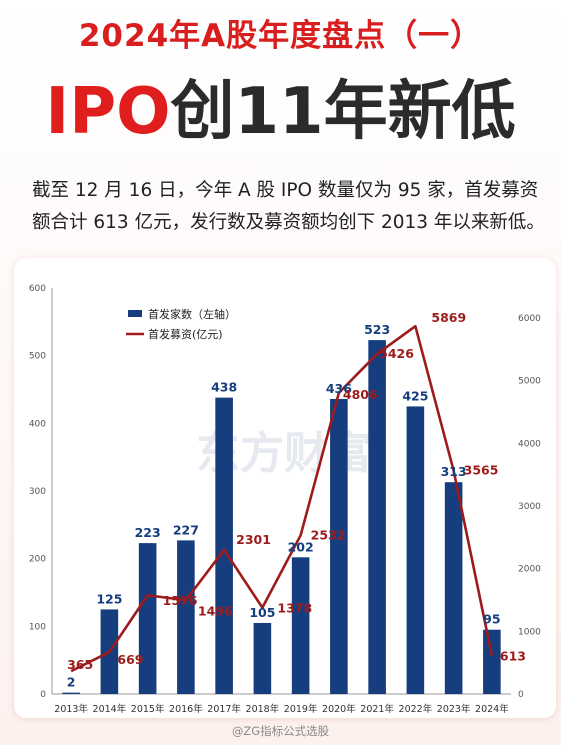 The width and height of the screenshot is (561, 745). What do you see at coordinates (185, 334) in the screenshot?
I see `legend-line-label: 首发募资(亿元)` at bounding box center [185, 334].